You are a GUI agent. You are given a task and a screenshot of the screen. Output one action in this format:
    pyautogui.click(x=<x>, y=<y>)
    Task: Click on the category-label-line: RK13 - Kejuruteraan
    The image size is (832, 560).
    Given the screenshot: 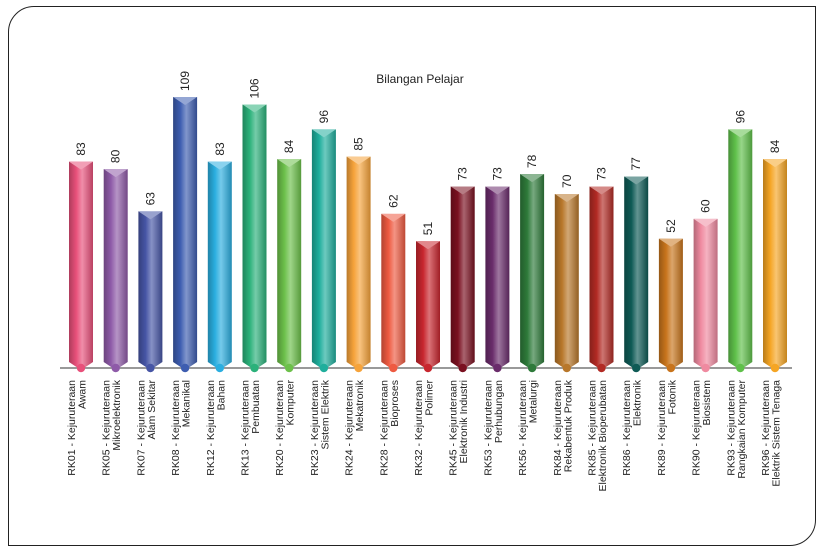 What is the action you would take?
    pyautogui.click(x=246, y=428)
    